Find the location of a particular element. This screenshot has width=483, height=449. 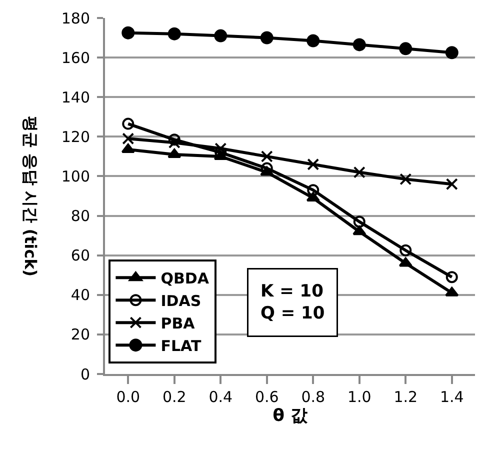

y-tick-label: 100 is located at coordinates (75, 176).